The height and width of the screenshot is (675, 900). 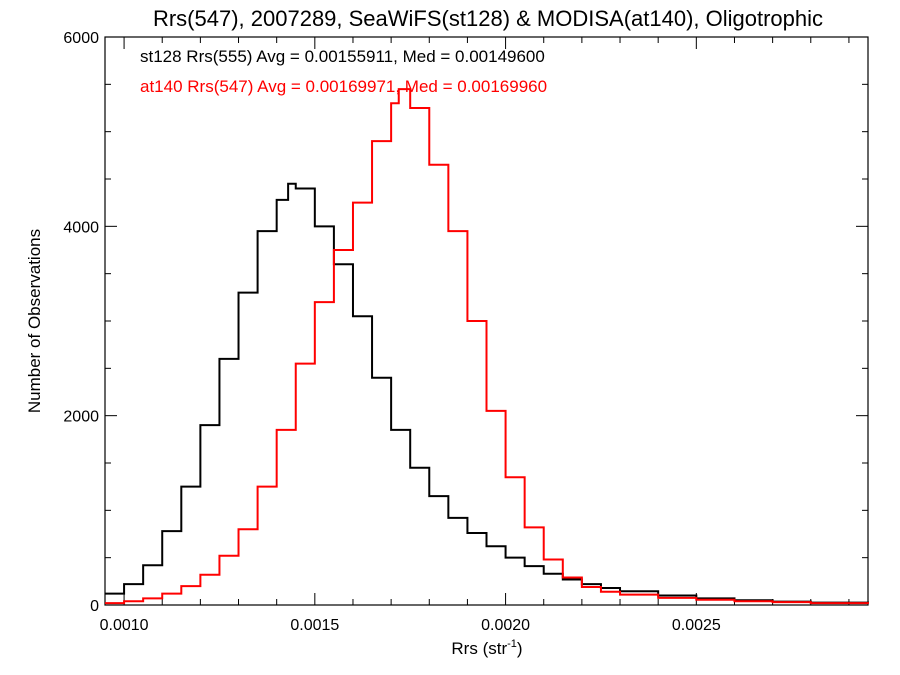 What do you see at coordinates (81, 38) in the screenshot?
I see `y-tick-label: 6000` at bounding box center [81, 38].